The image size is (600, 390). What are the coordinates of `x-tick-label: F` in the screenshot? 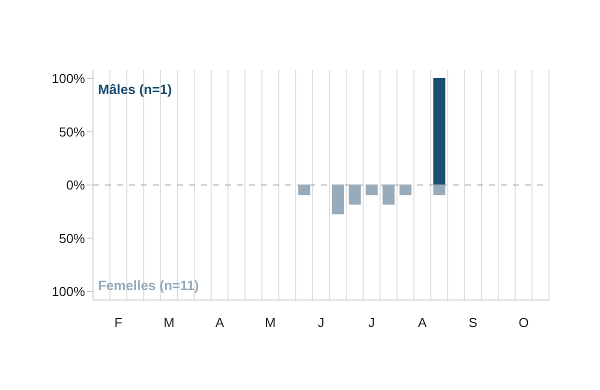 It's located at (118, 322).